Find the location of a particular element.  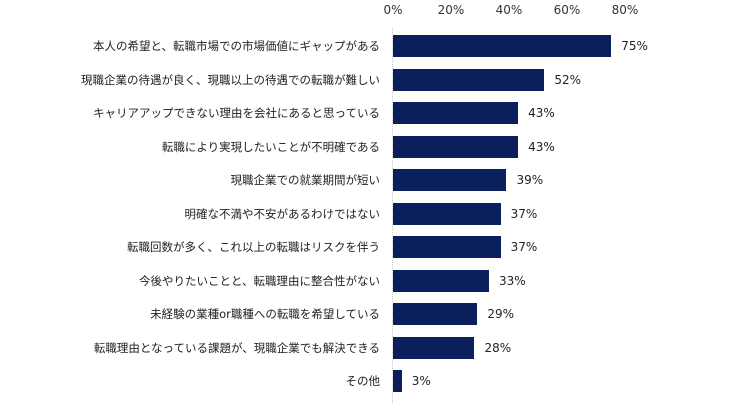

bar-row: 現職企業での就業期間が短い 39% is located at coordinates (374, 180).